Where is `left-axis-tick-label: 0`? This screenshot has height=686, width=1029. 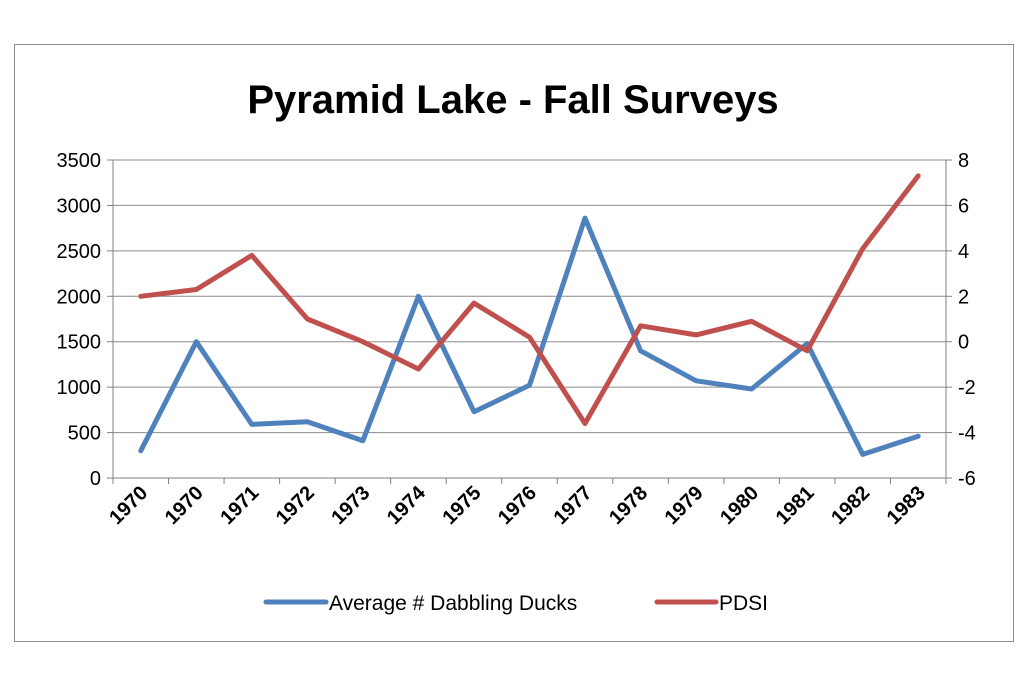 left-axis-tick-label: 0 is located at coordinates (95, 479).